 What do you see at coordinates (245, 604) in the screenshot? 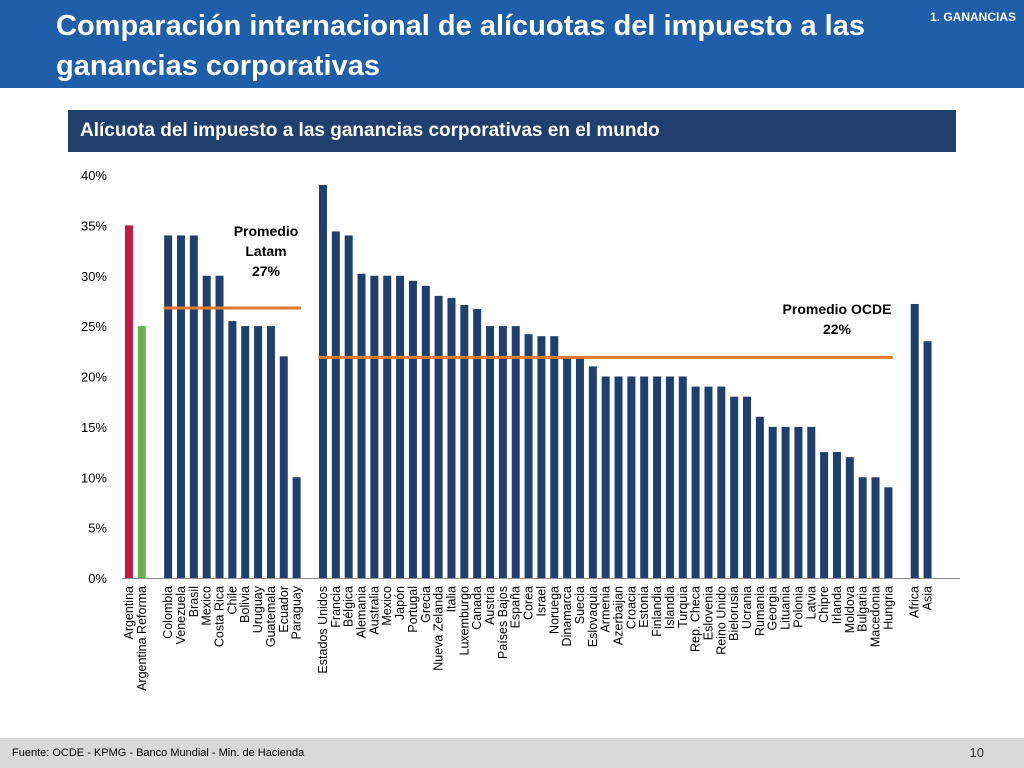
I see `x-tick-label: Bolivia` at bounding box center [245, 604].